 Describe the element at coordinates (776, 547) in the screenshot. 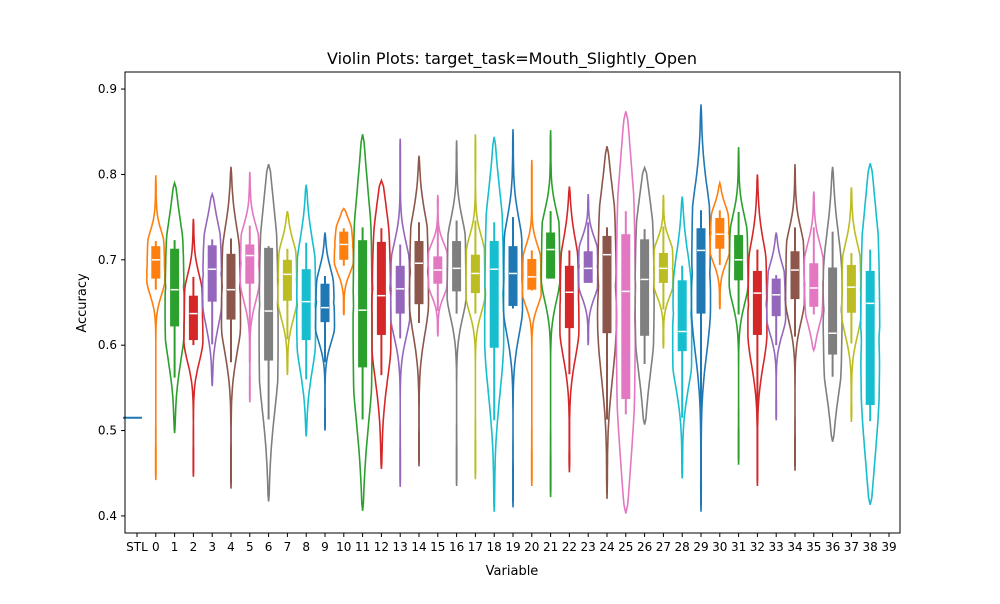

I see `x-tick-label: 33` at that location.